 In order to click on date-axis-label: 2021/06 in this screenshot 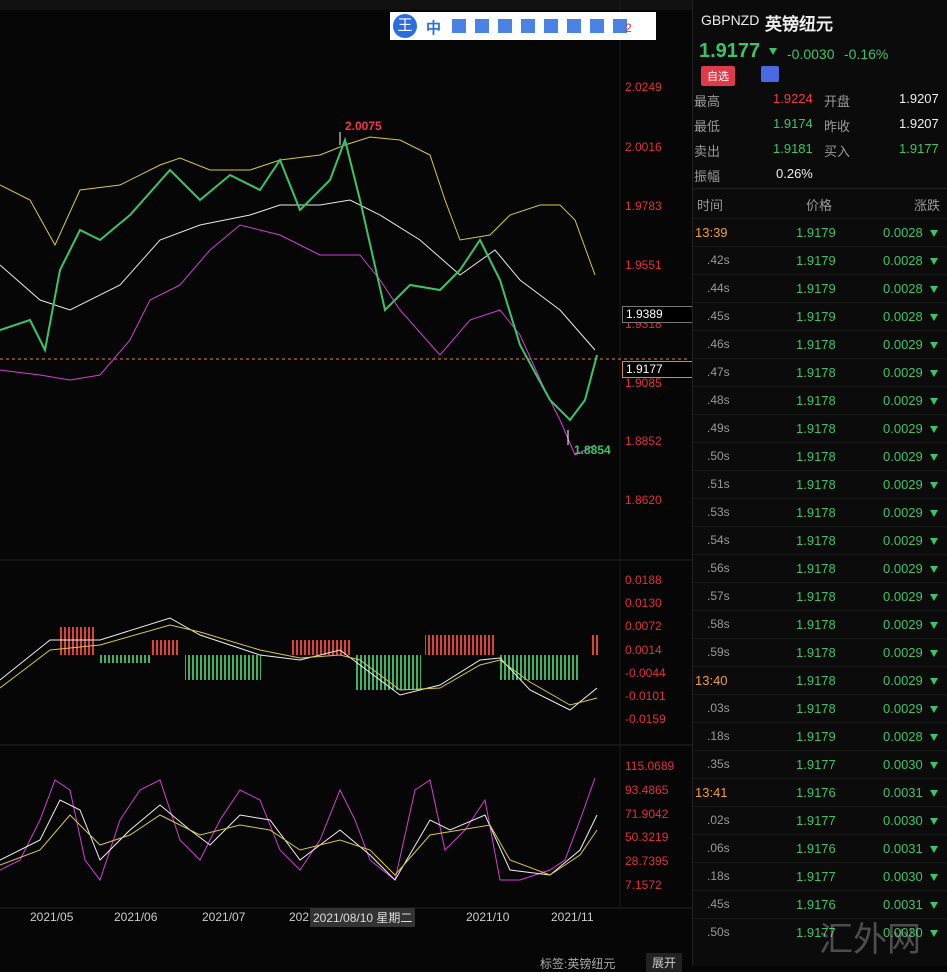, I will do `click(136, 917)`.